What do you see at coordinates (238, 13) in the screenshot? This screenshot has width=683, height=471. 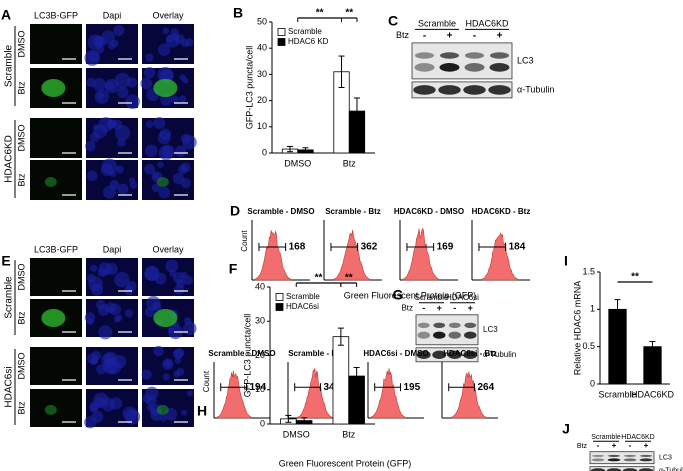 I see `panel-label: B` at bounding box center [238, 13].